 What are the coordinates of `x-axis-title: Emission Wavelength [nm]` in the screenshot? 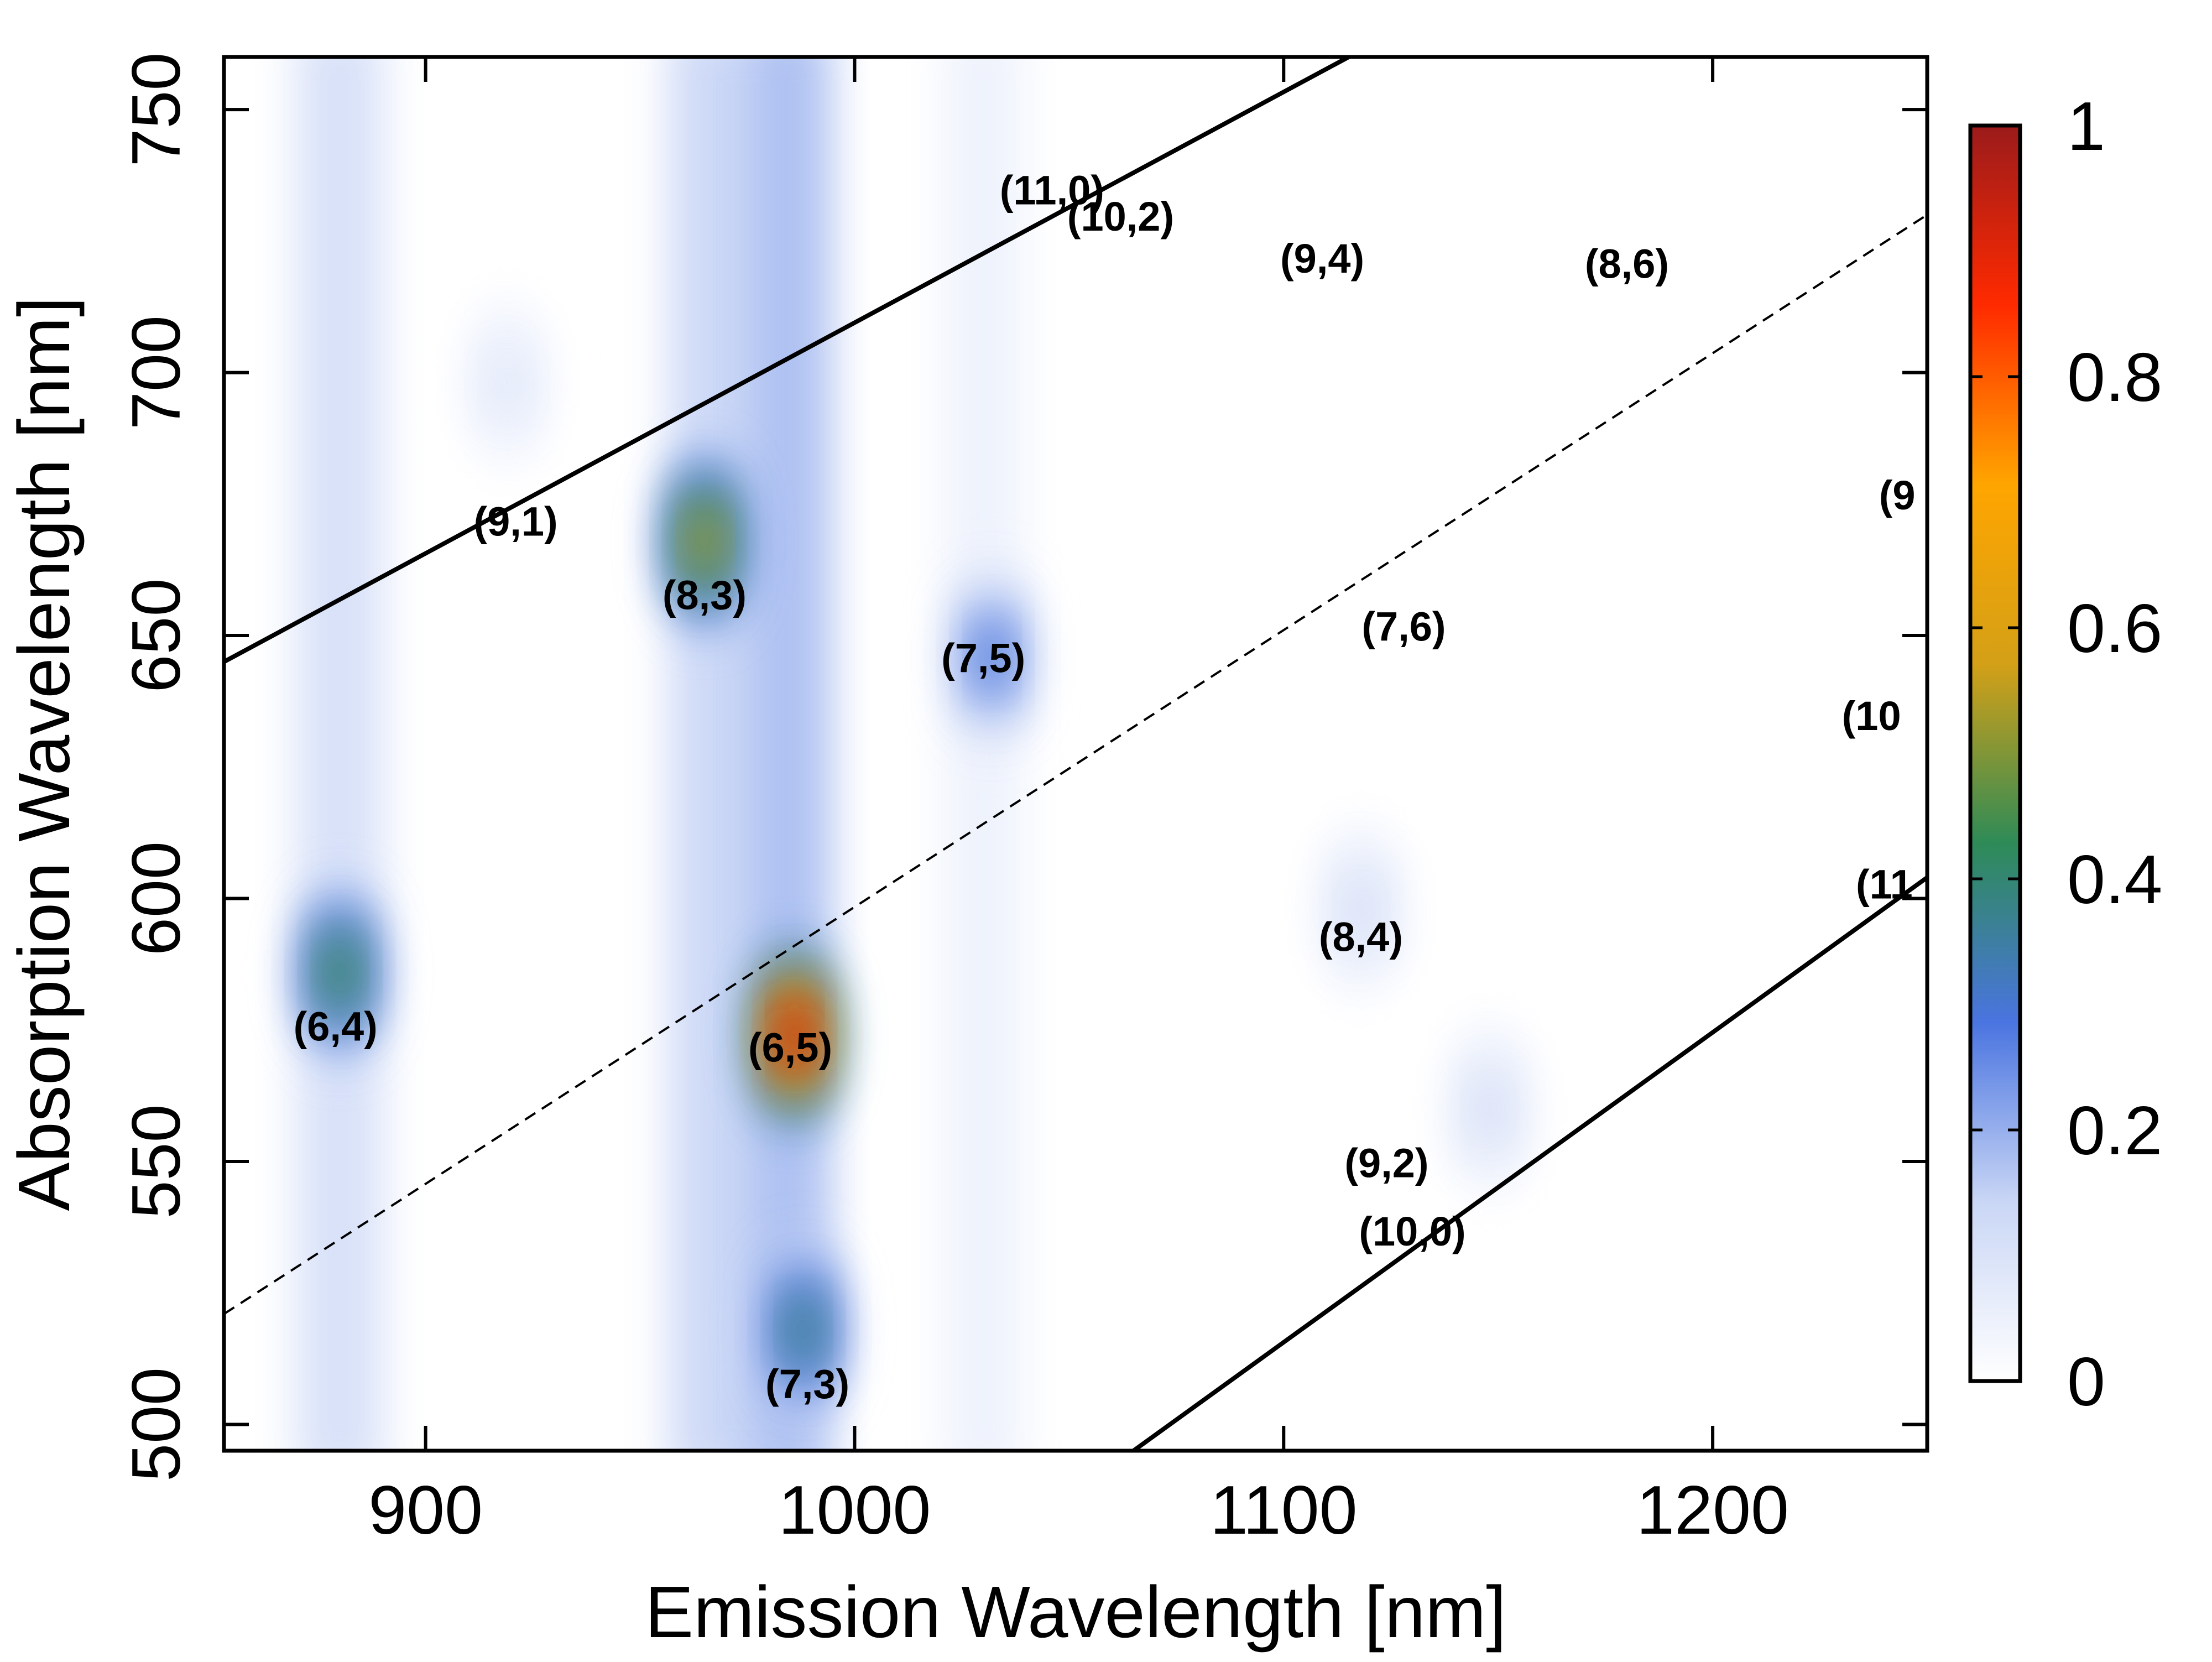 It's located at (1076, 1612).